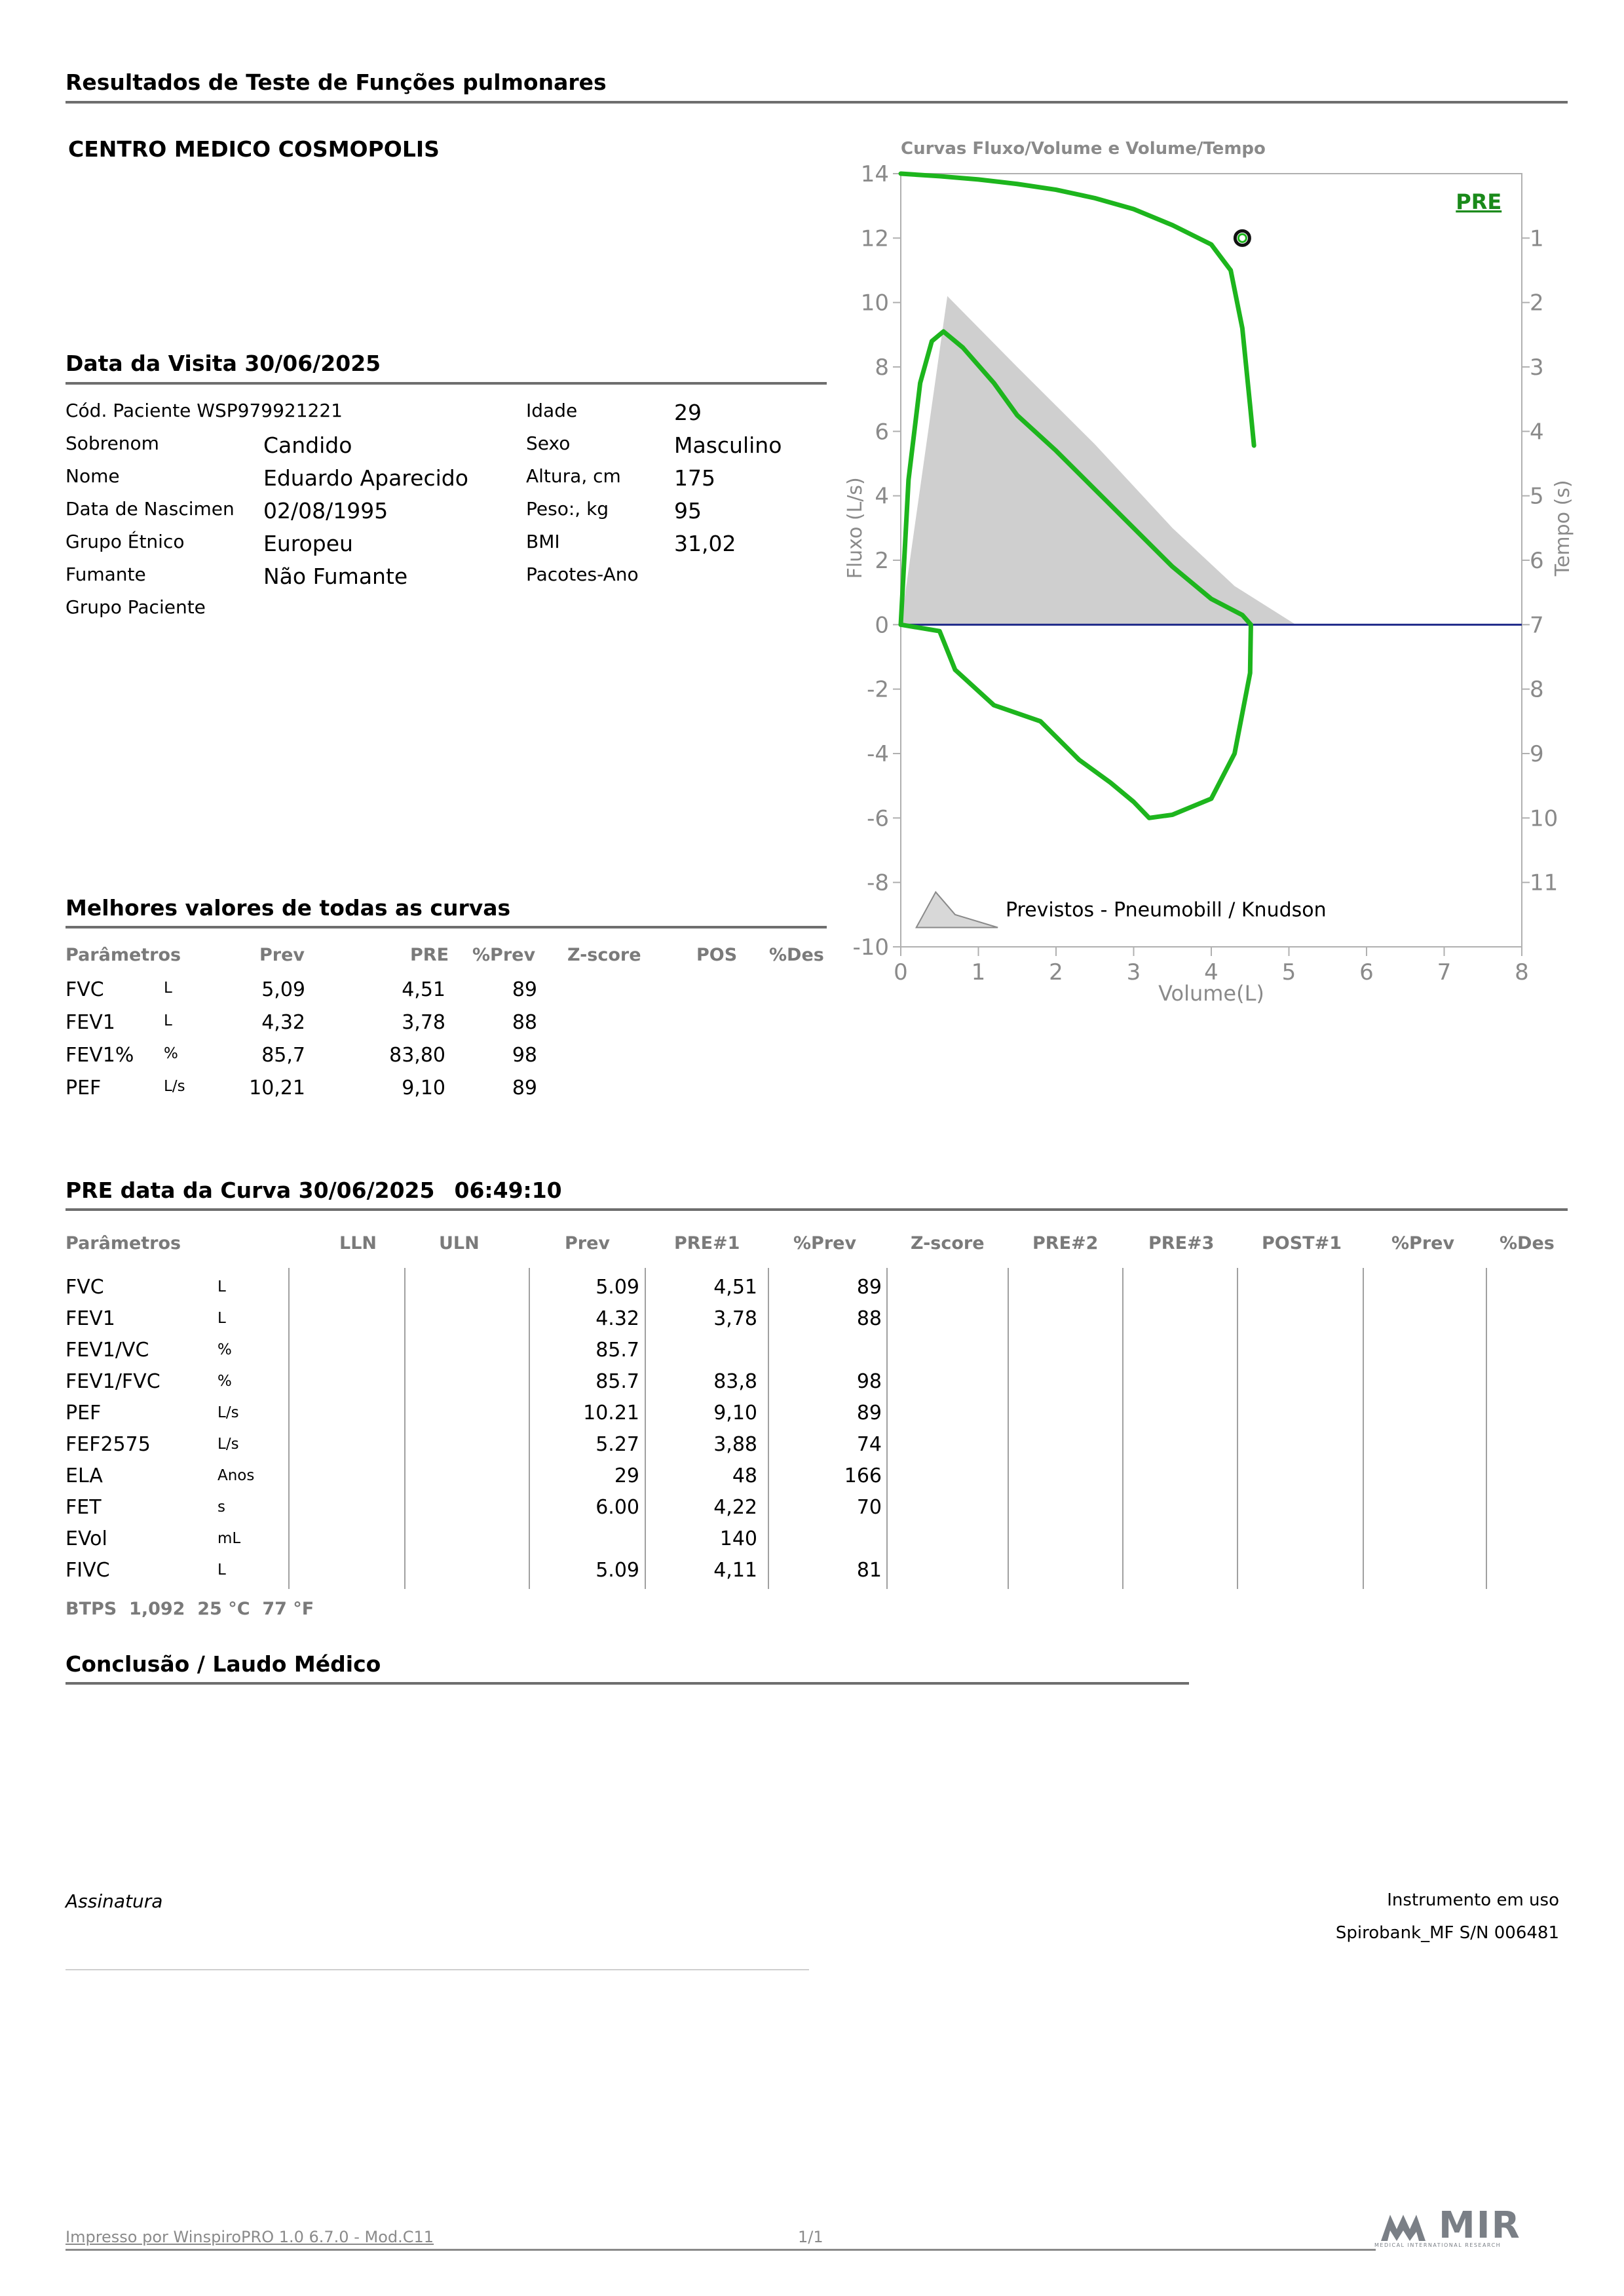  Describe the element at coordinates (882, 561) in the screenshot. I see `y-tick-label: 2` at that location.